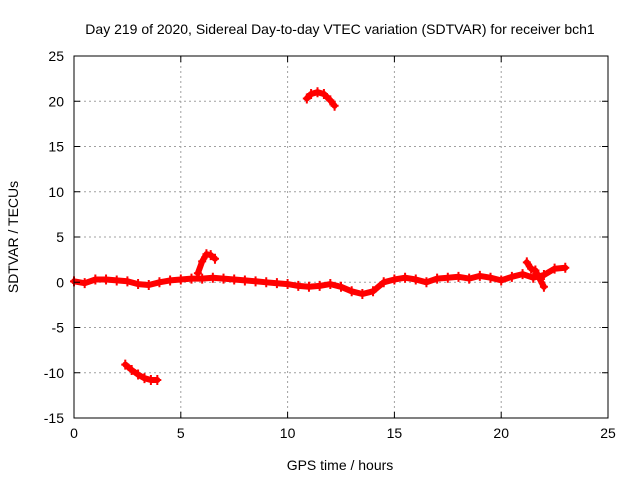 The height and width of the screenshot is (480, 640). I want to click on y-tick-label: -10, so click(54, 373).